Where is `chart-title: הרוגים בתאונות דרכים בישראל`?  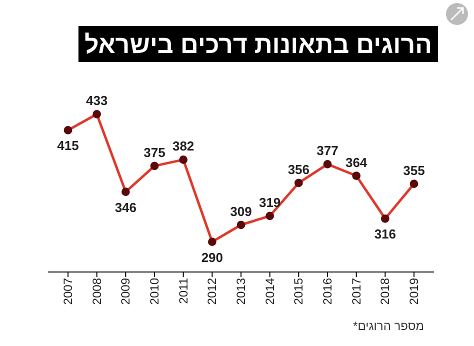
chart-title: הרוגים בתאונות דרכים בישראל is located at coordinates (258, 45).